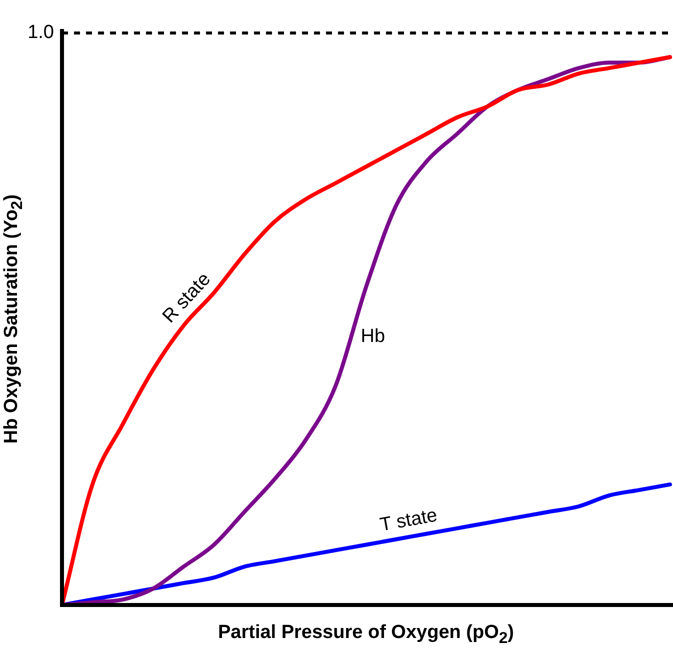  I want to click on ref-line-label: 1.0, so click(41, 33).